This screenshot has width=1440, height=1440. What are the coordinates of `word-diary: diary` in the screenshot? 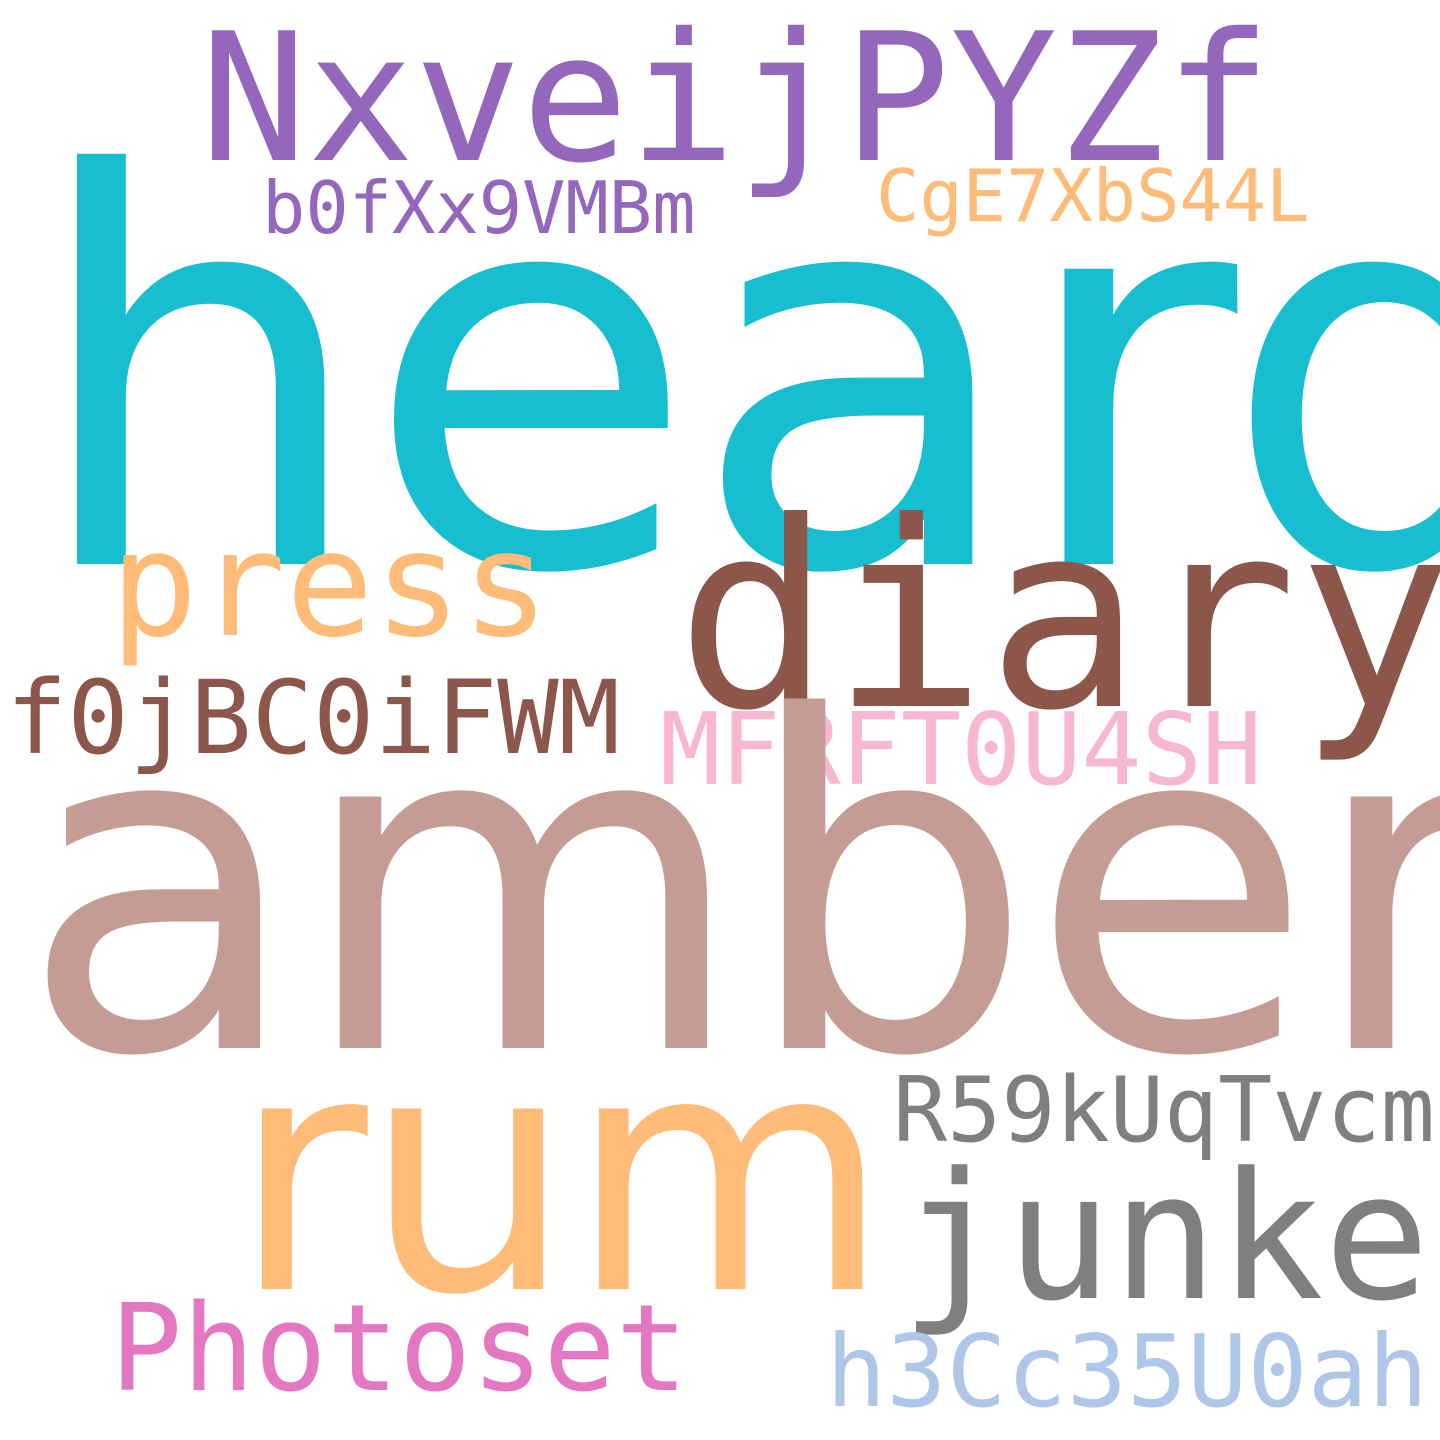 It's located at (1058, 617).